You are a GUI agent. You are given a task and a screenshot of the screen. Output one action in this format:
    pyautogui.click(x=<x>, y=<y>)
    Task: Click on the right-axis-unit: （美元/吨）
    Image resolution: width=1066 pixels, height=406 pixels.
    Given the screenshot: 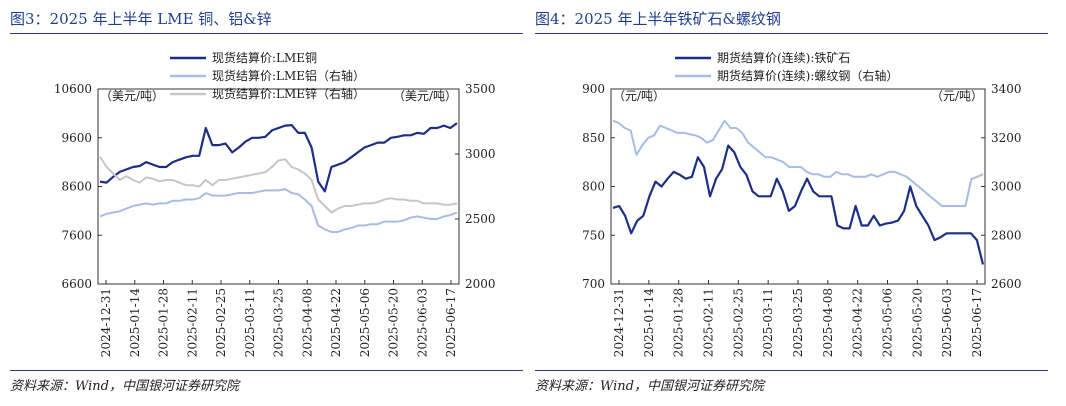 What is the action you would take?
    pyautogui.click(x=425, y=96)
    